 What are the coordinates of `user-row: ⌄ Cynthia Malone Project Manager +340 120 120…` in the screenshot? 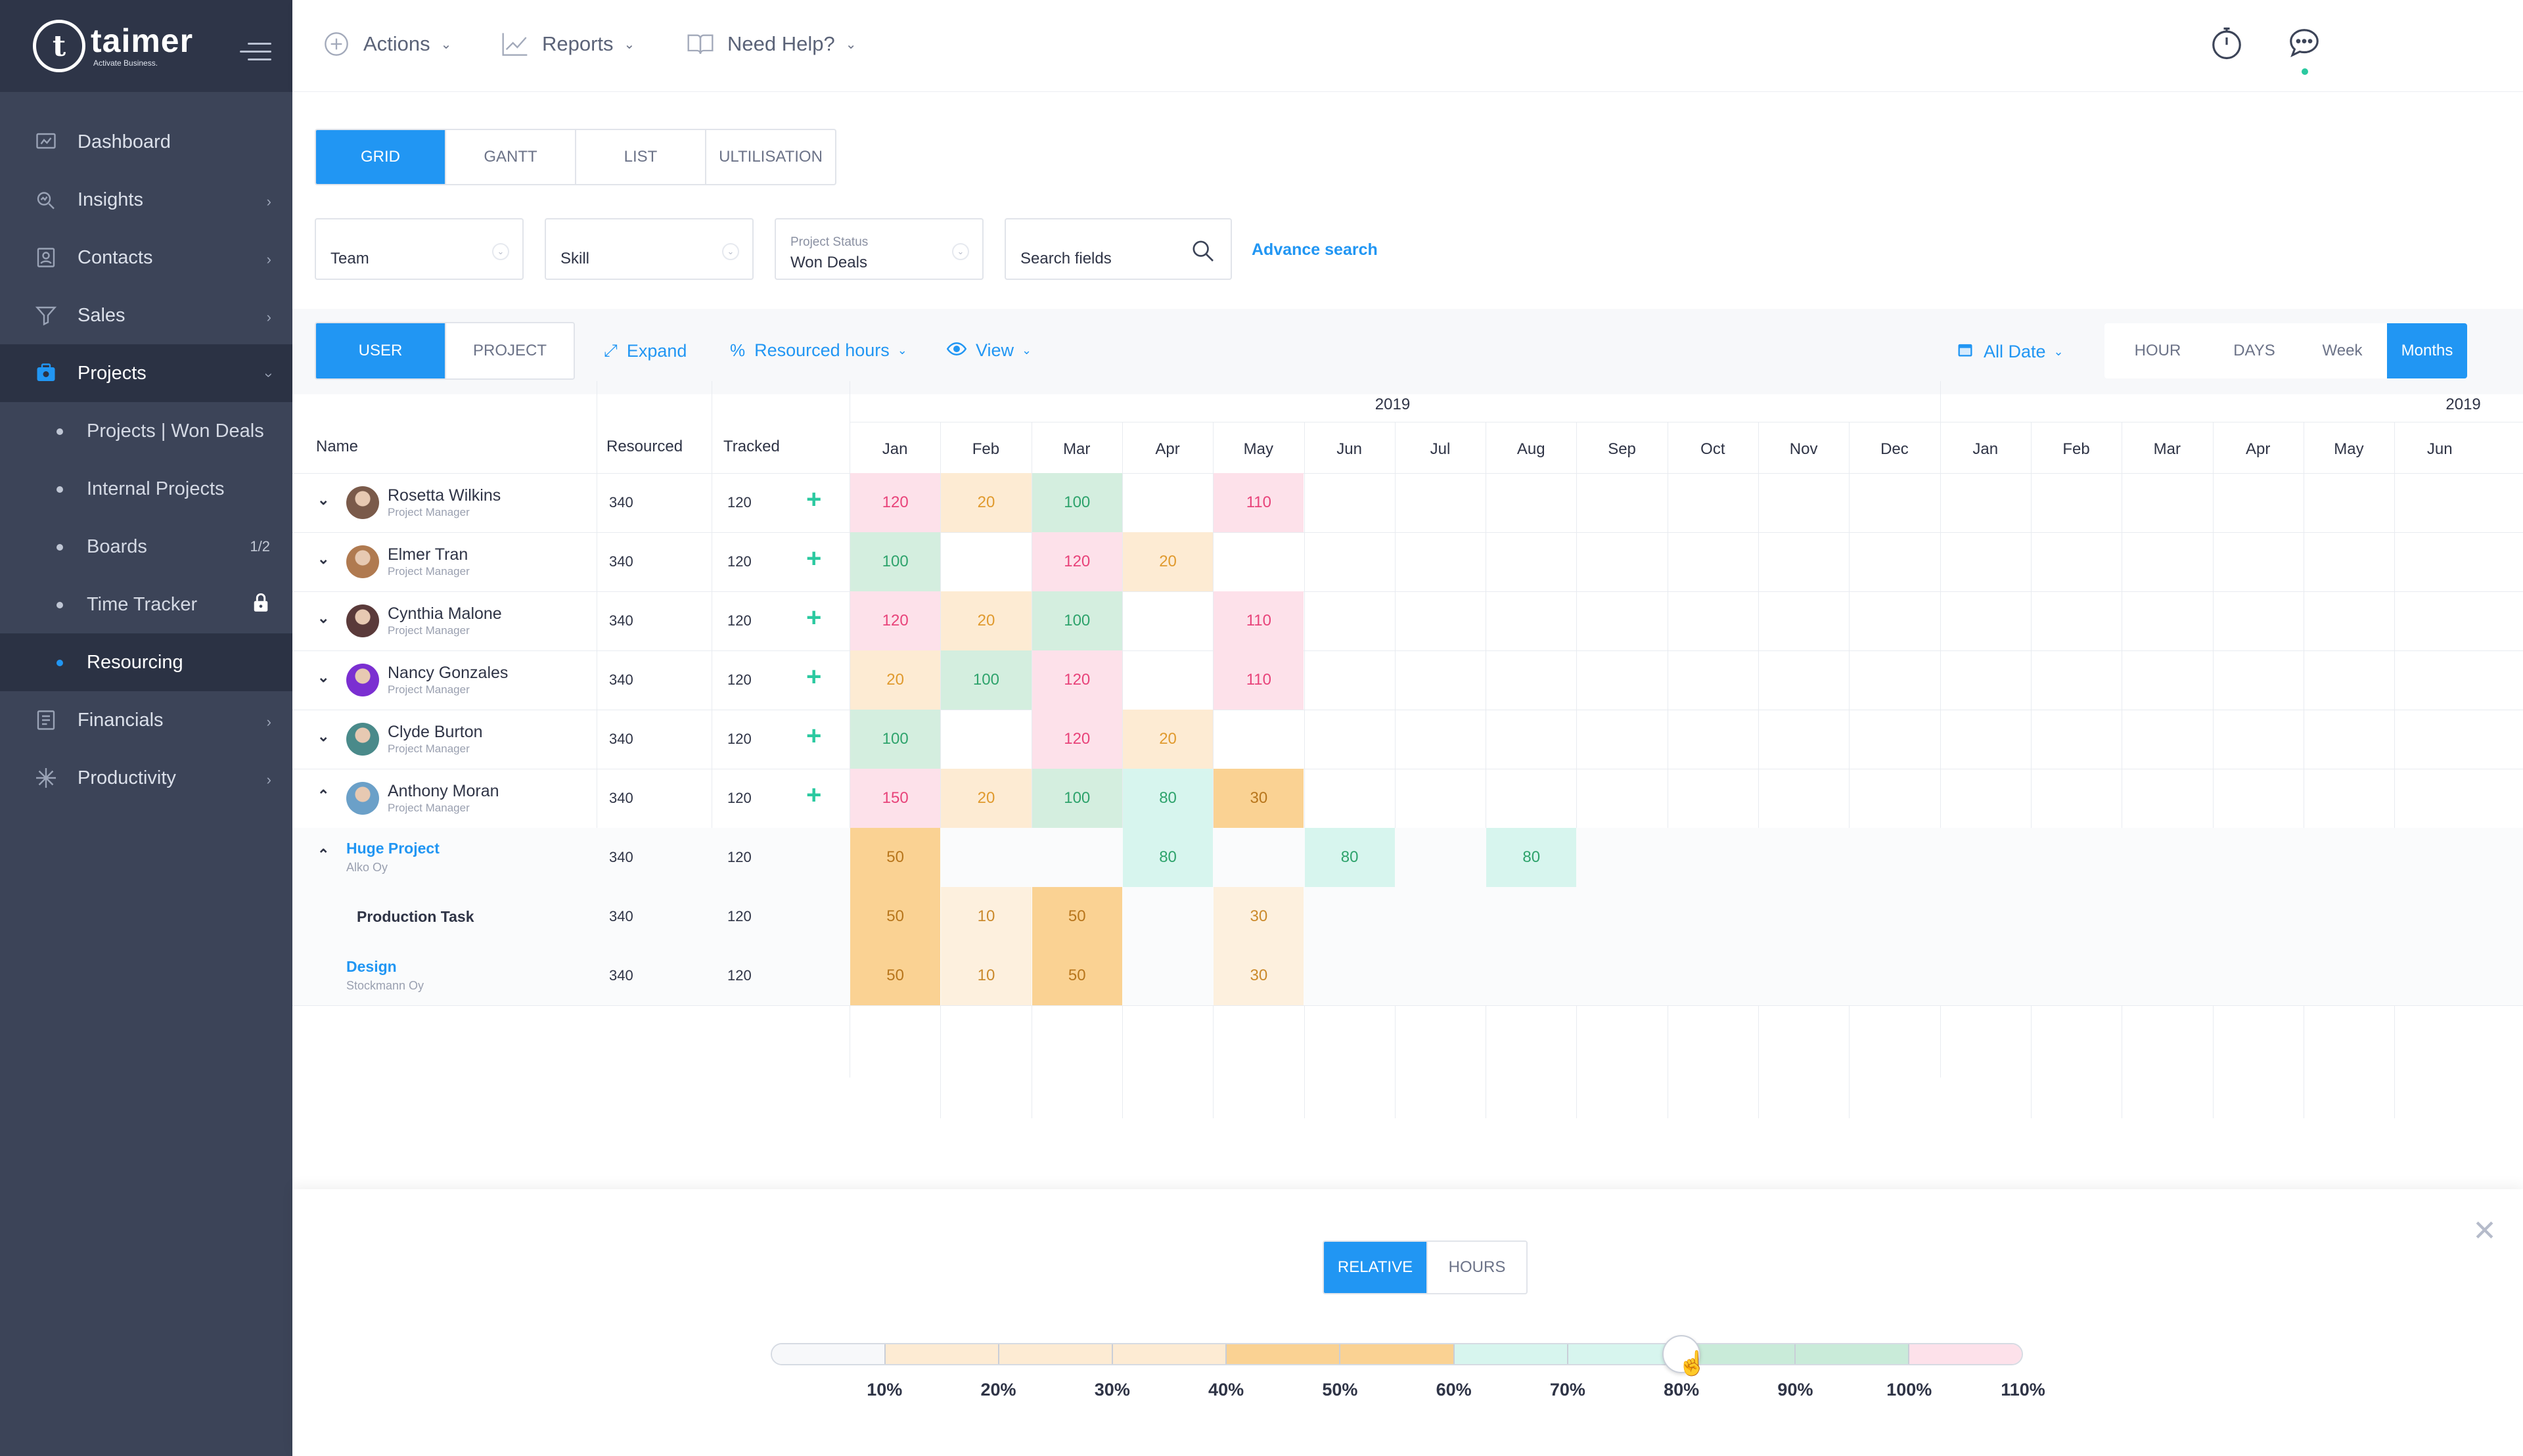 It's located at (1407, 620).